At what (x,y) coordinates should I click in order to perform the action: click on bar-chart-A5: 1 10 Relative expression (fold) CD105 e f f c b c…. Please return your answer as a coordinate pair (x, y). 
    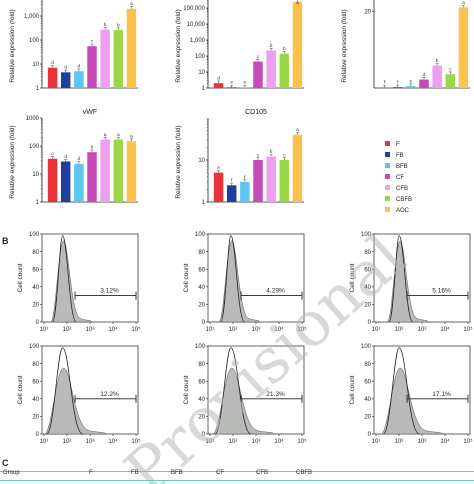
    Looking at the image, I should click on (239, 157).